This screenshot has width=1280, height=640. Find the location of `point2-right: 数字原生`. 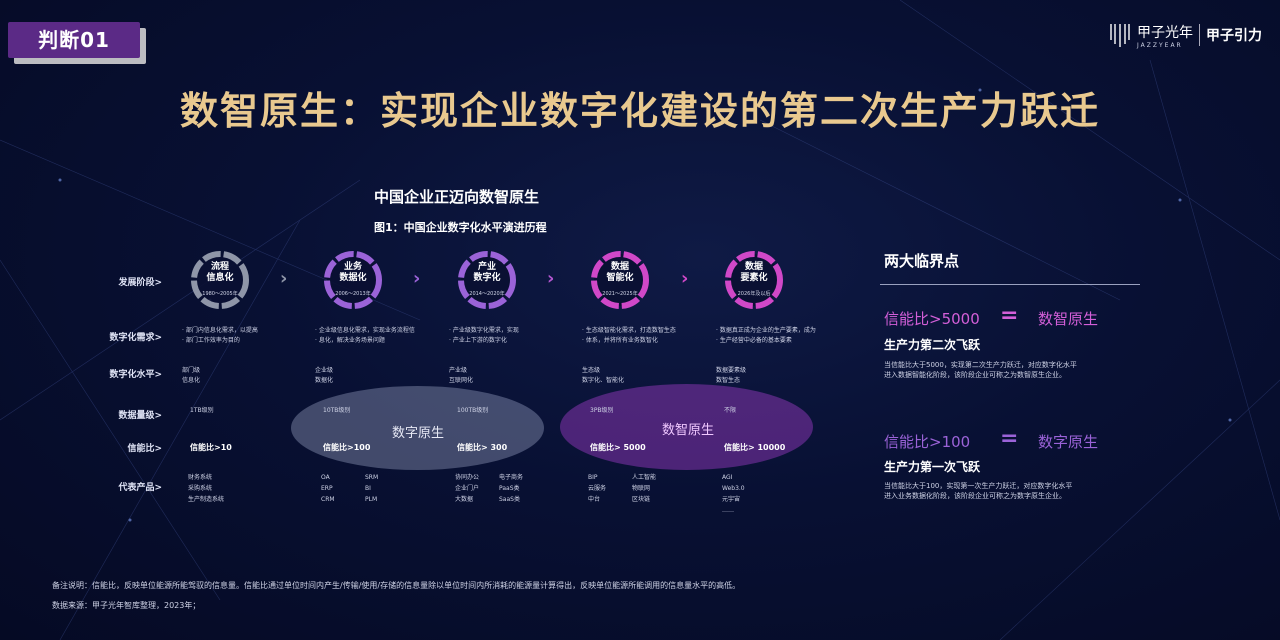

point2-right: 数字原生 is located at coordinates (1068, 442).